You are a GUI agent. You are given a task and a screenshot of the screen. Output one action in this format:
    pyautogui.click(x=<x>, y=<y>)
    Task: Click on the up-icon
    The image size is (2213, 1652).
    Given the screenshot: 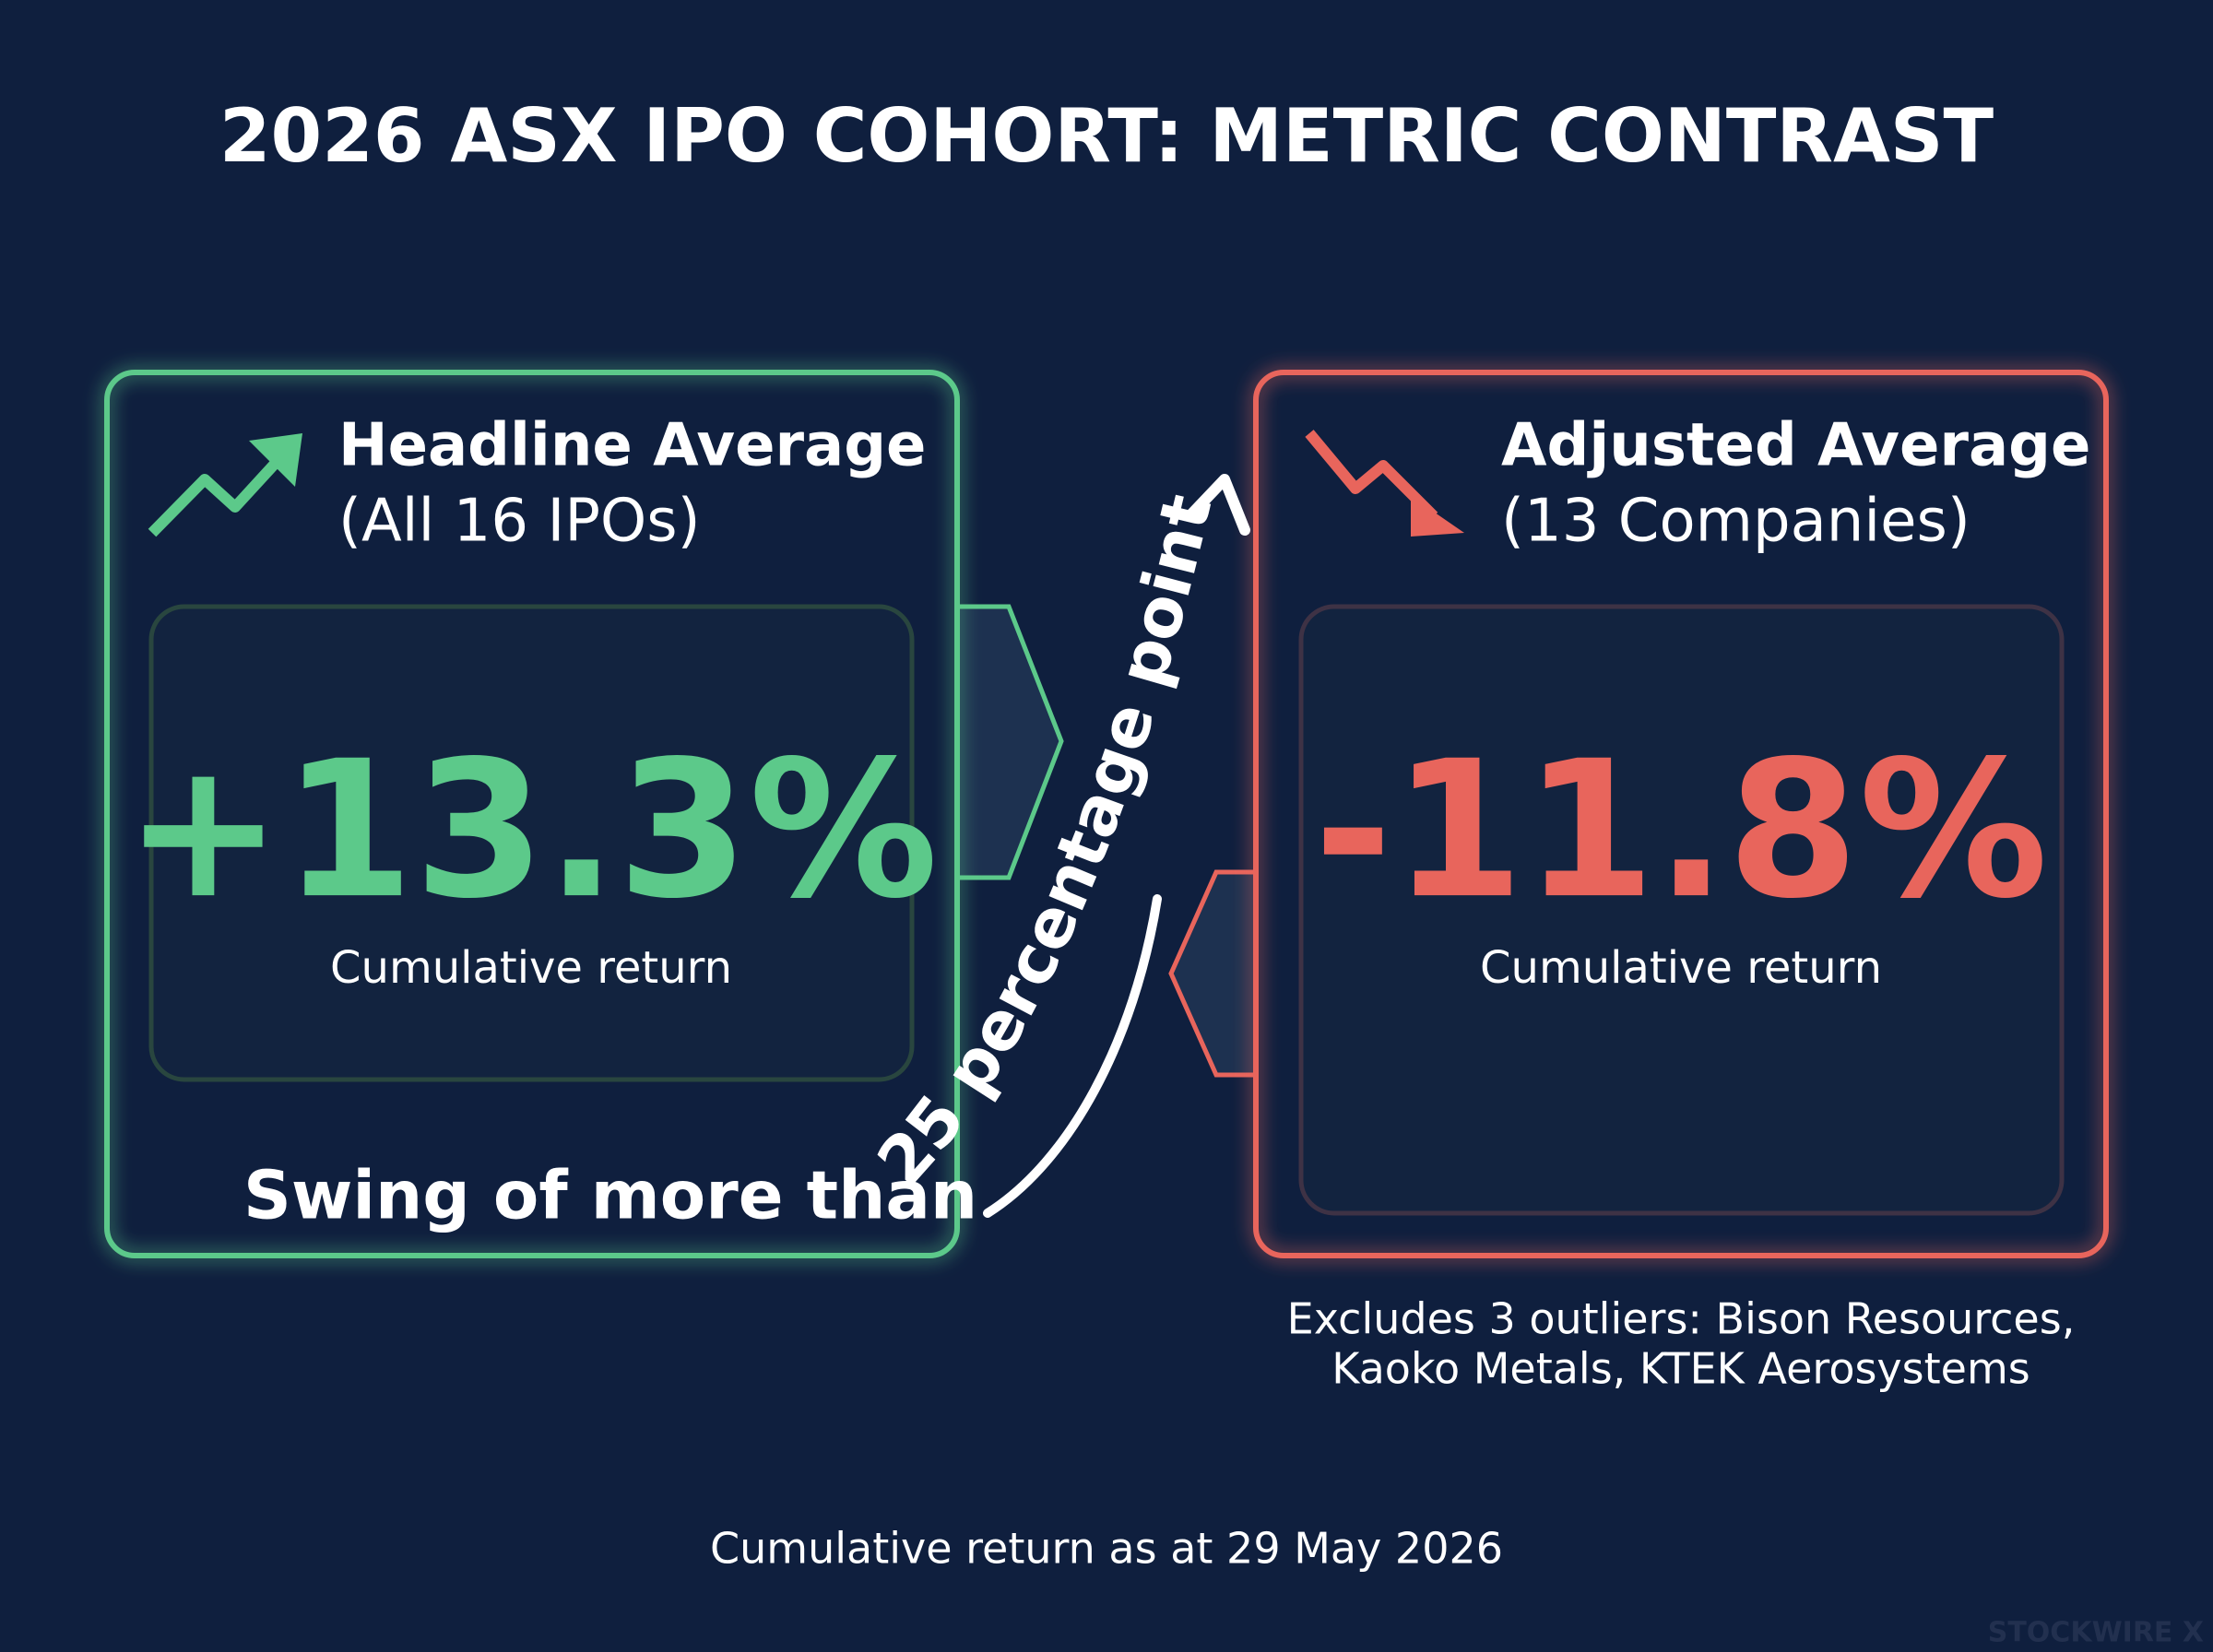 What is the action you would take?
    pyautogui.click(x=219, y=492)
    